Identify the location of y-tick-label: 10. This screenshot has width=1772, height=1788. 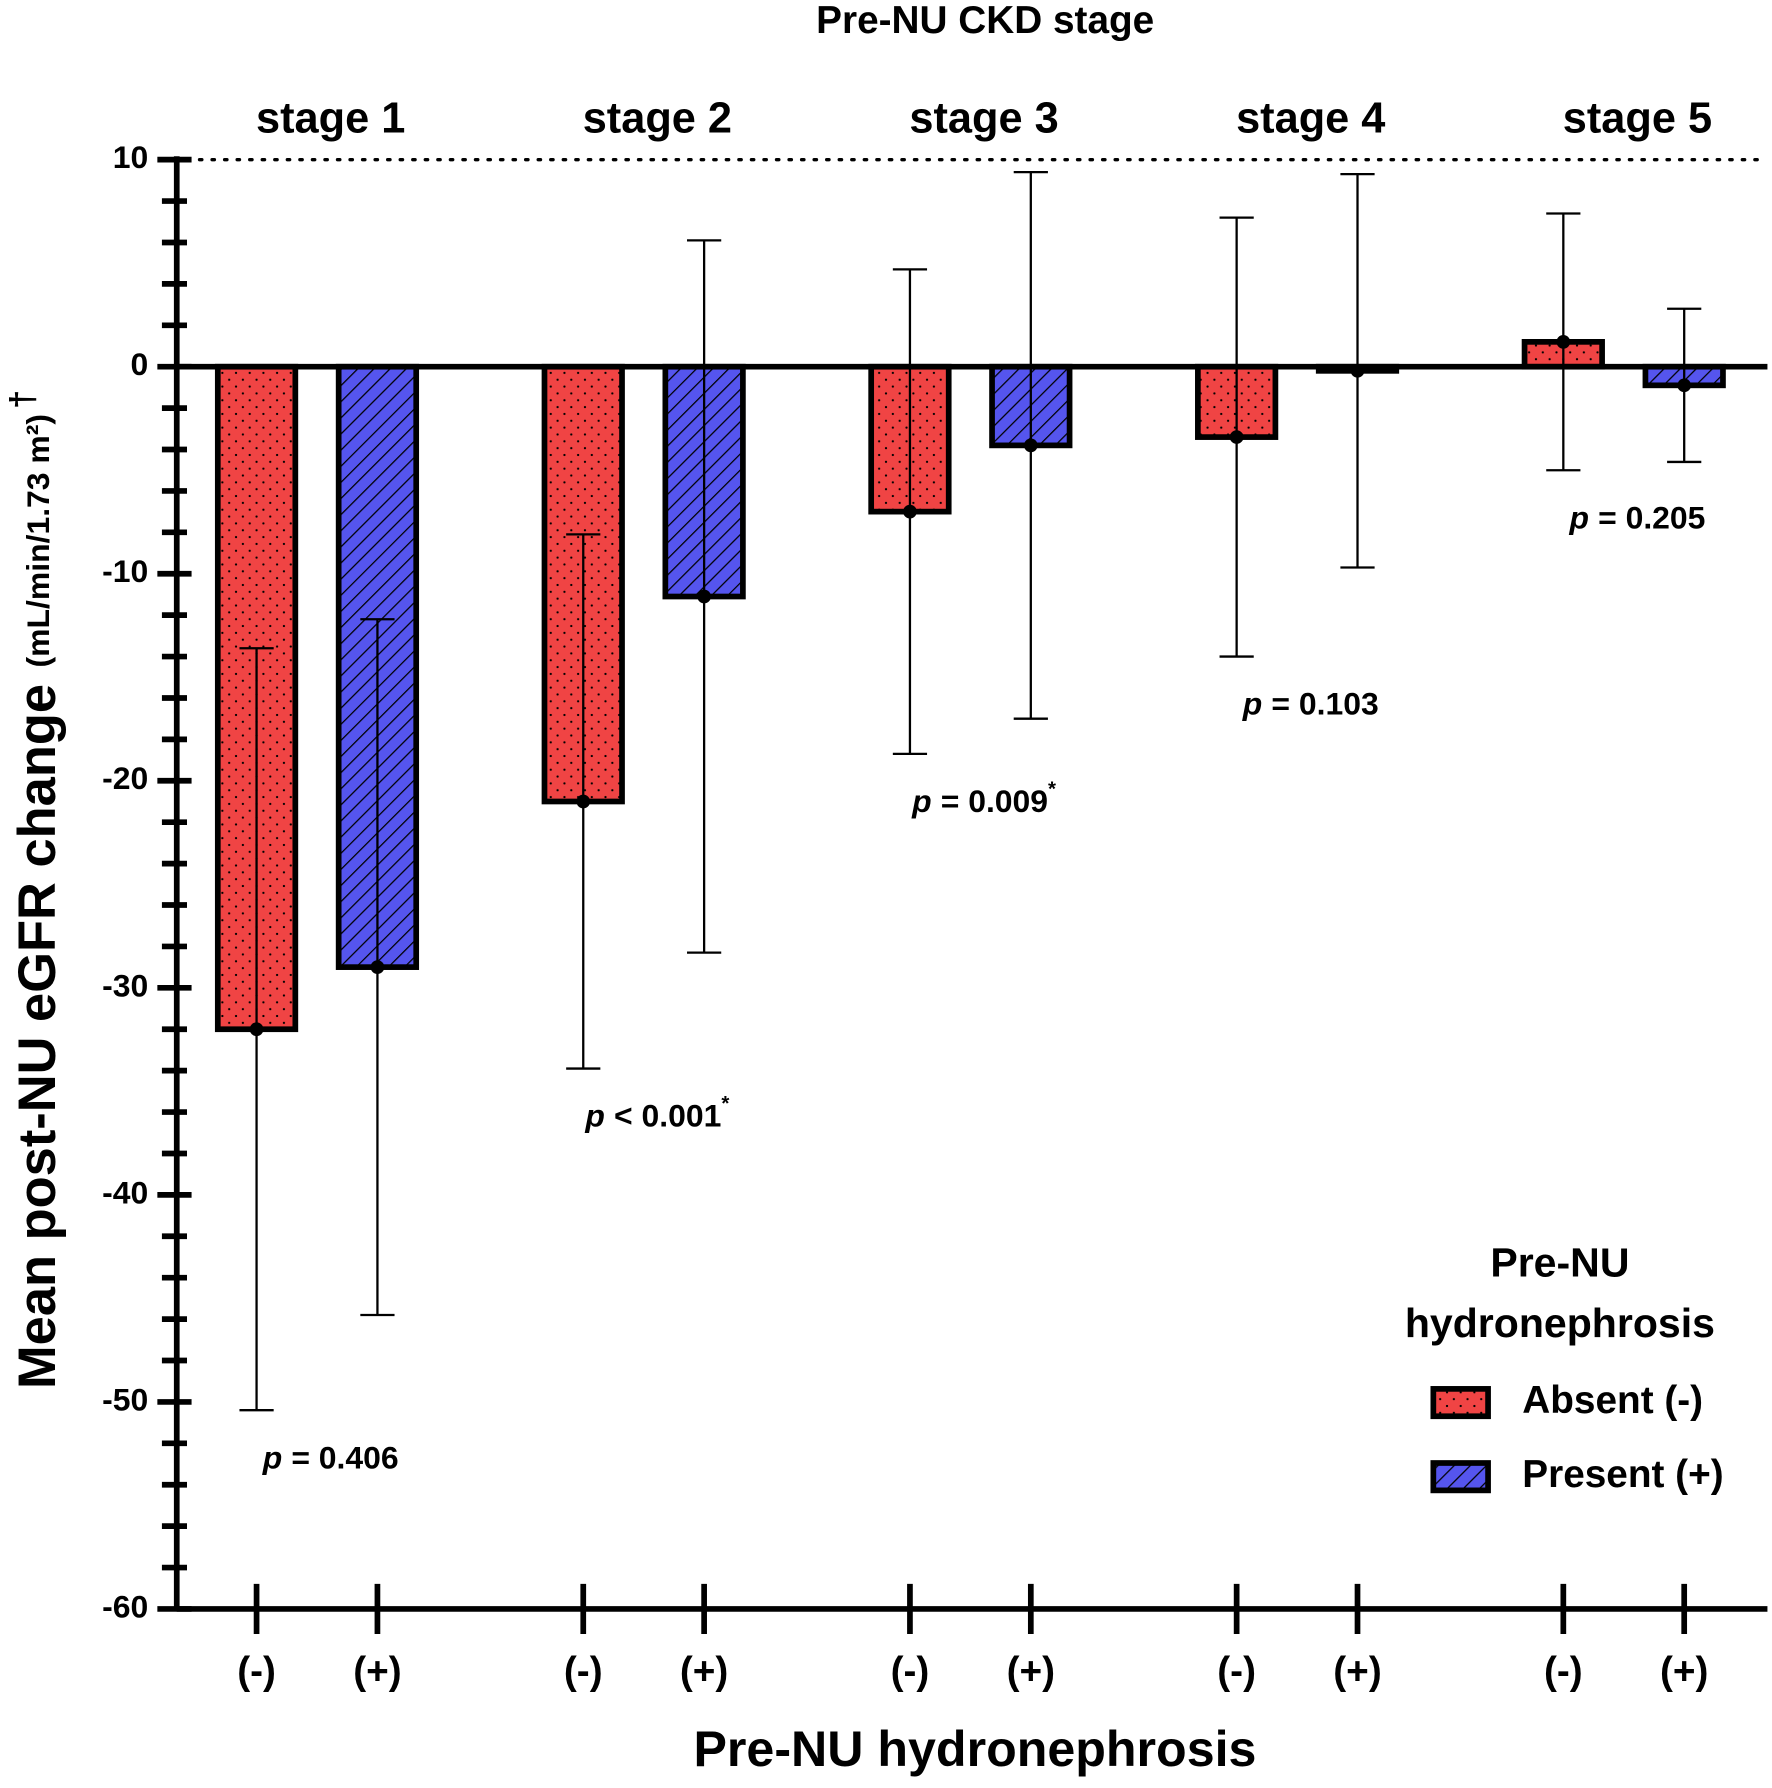
(131, 157).